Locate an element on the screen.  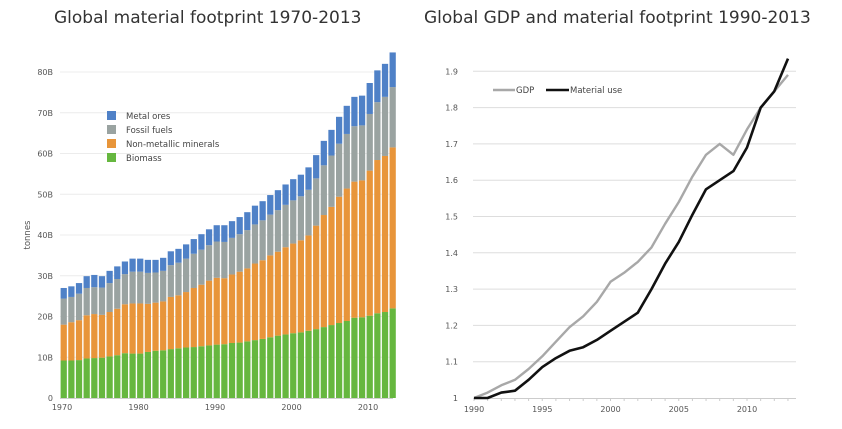
legend-label: GDP is located at coordinates (525, 91).